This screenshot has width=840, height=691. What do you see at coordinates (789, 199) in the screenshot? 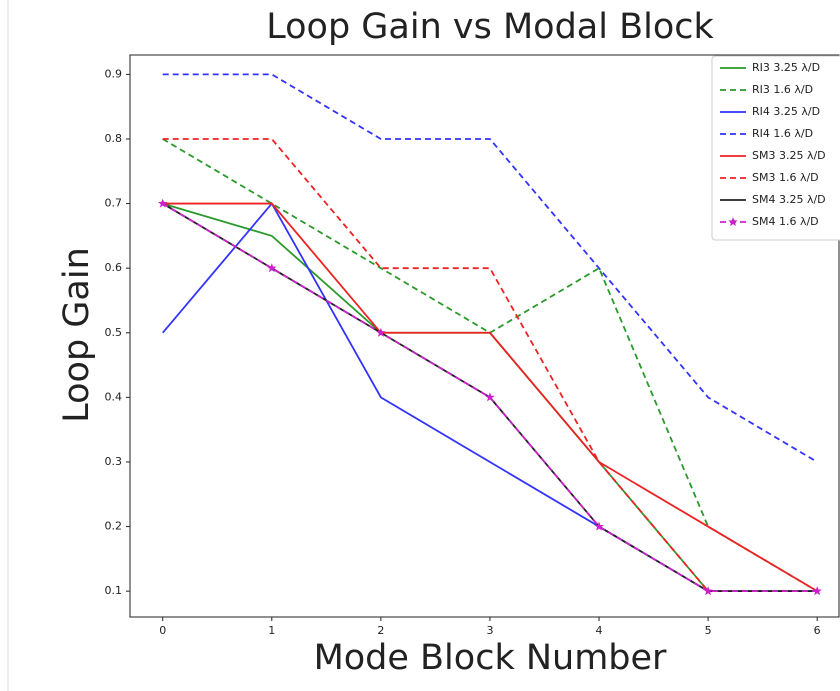
I see `legend-label: SM4 3.25 λ/D` at bounding box center [789, 199].